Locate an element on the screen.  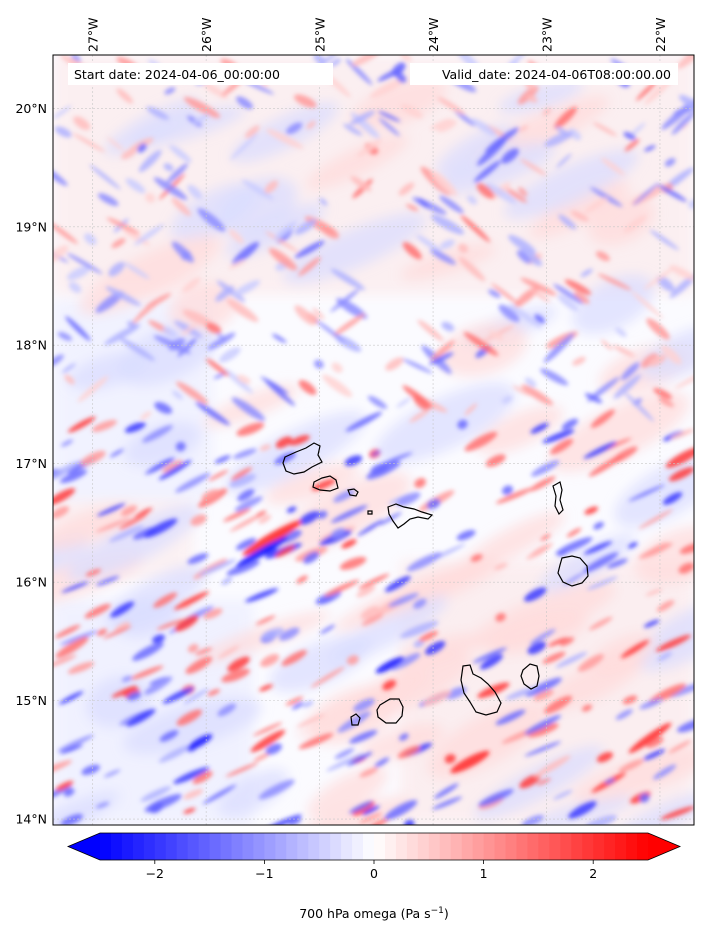
longitude-tick-label: 22°W is located at coordinates (660, 34).